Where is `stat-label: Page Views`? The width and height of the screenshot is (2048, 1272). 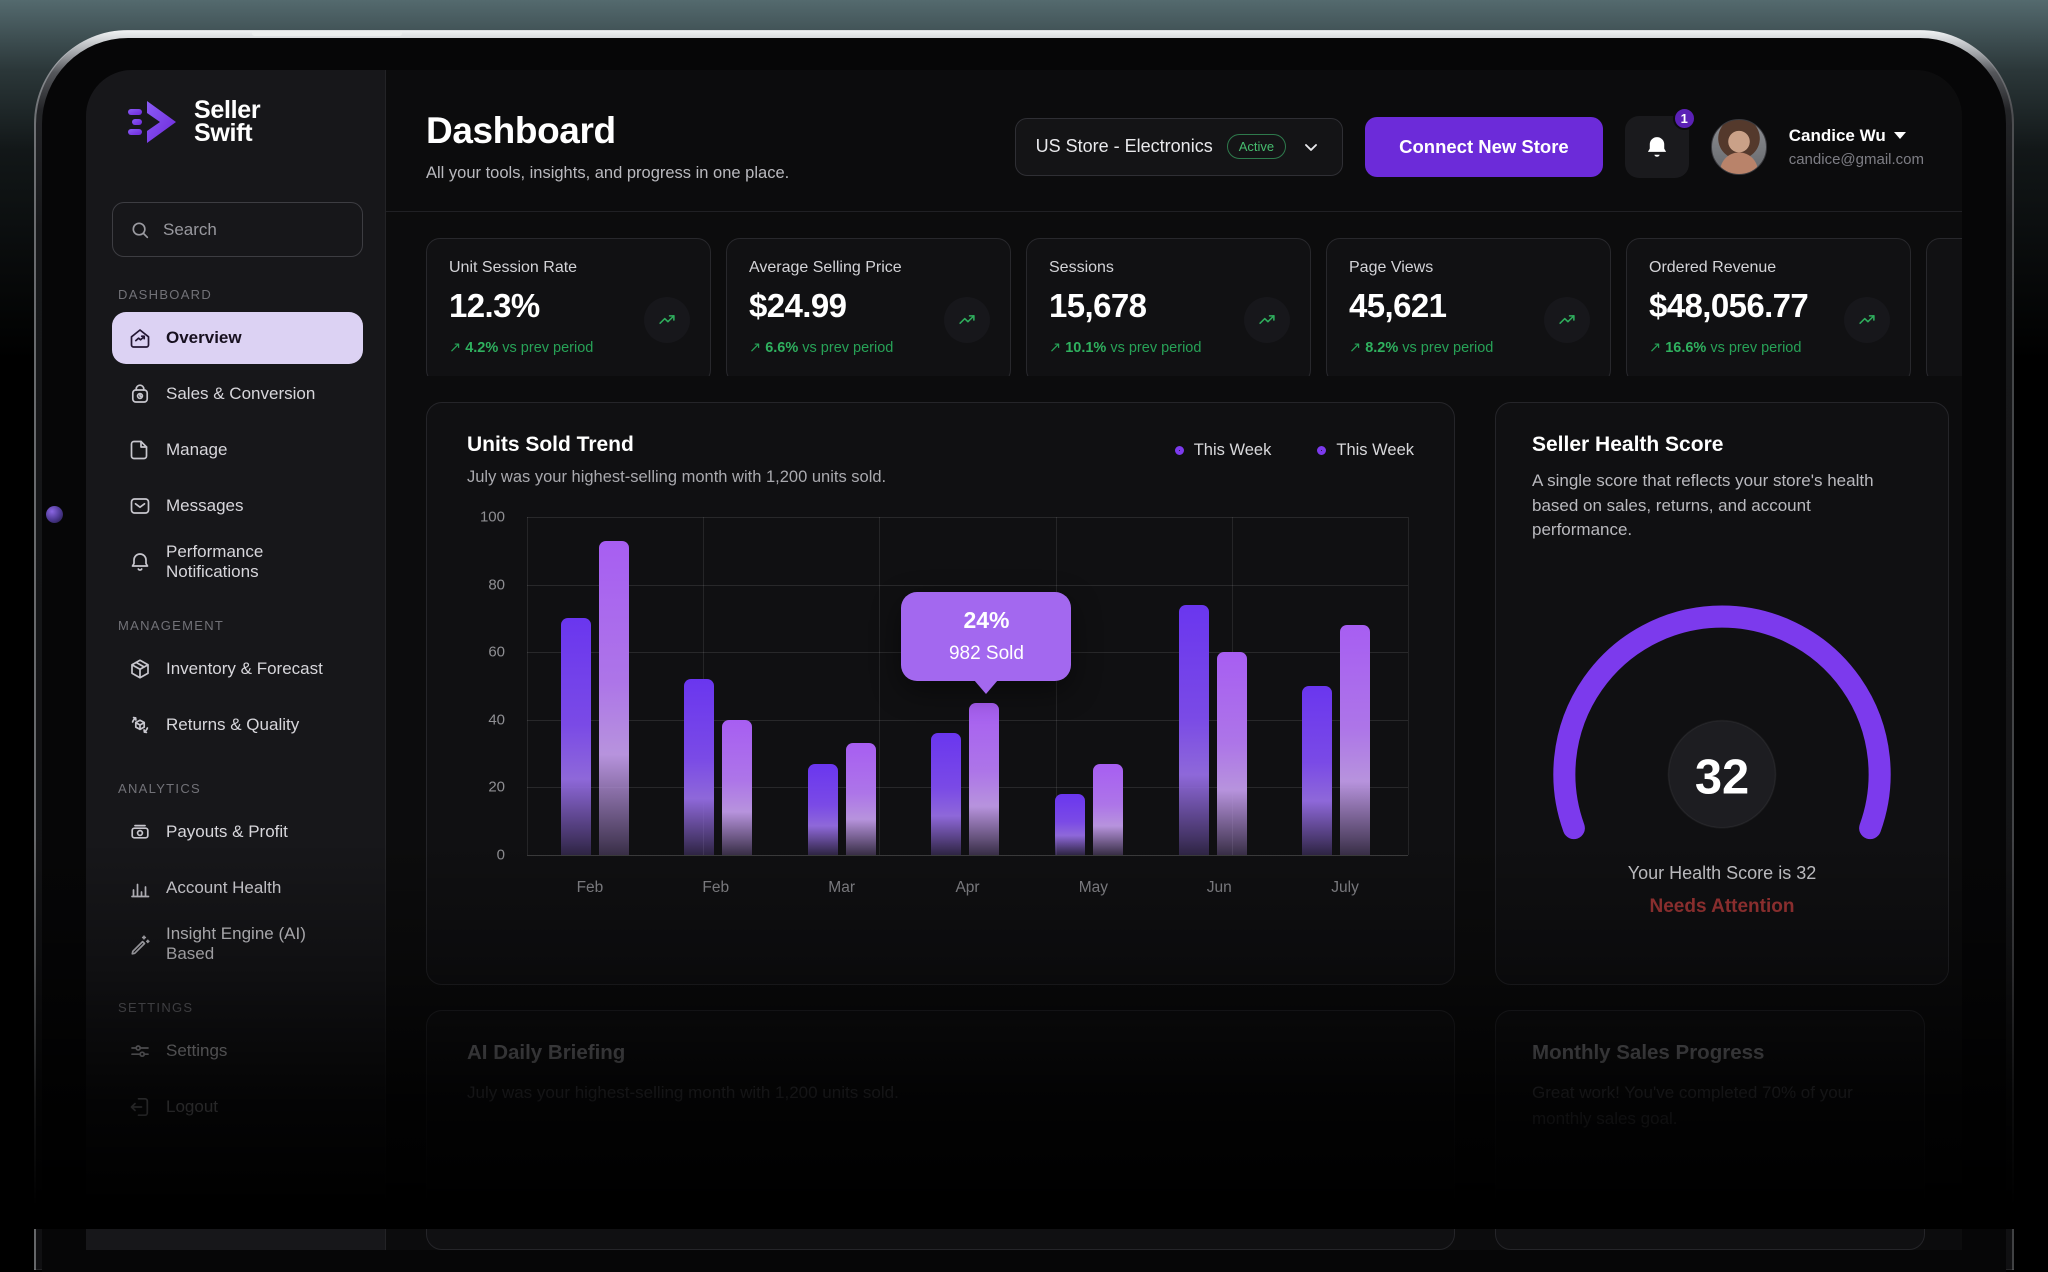
stat-label: Page Views is located at coordinates (1468, 268).